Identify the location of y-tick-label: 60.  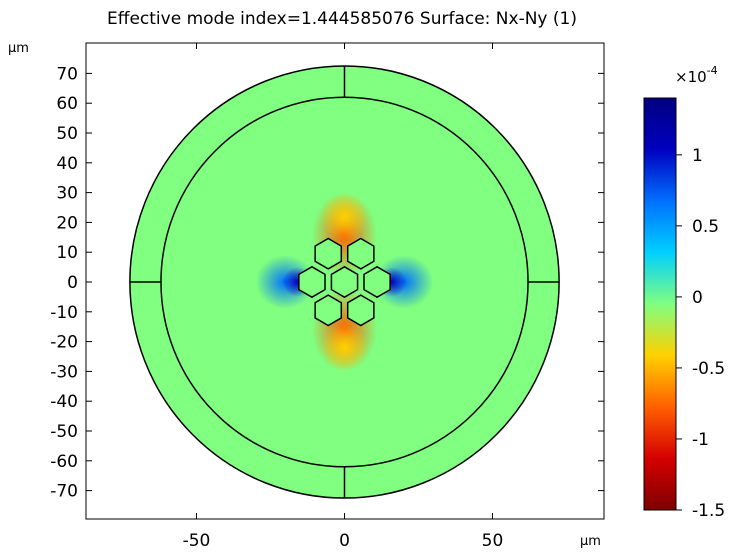
(67, 104).